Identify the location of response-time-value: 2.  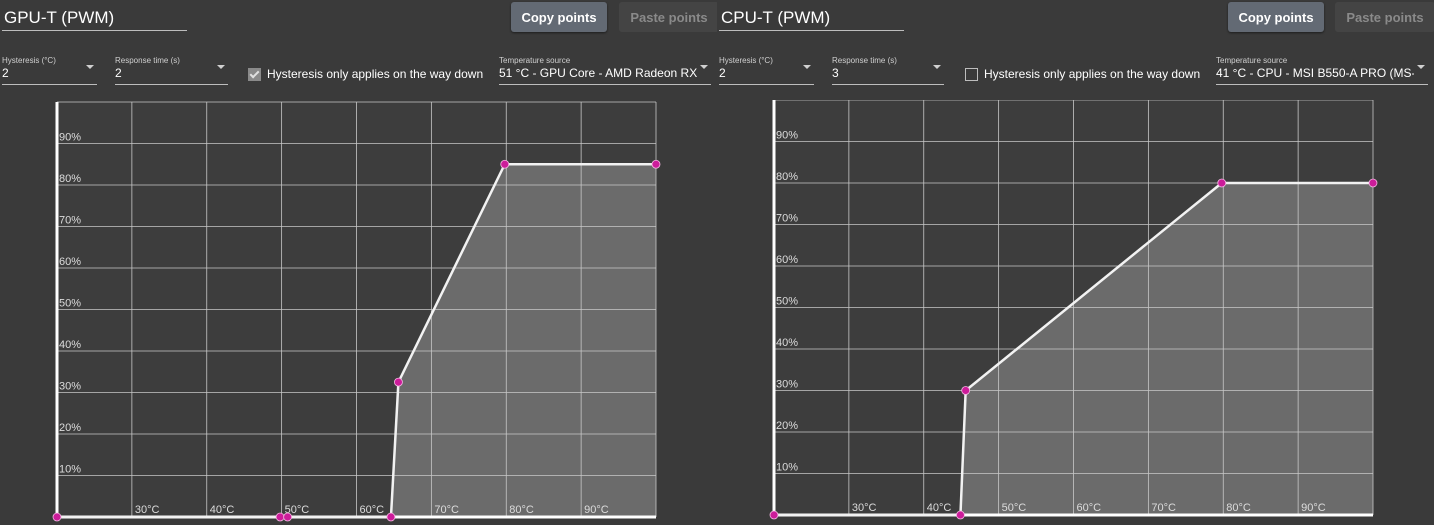
(118, 73).